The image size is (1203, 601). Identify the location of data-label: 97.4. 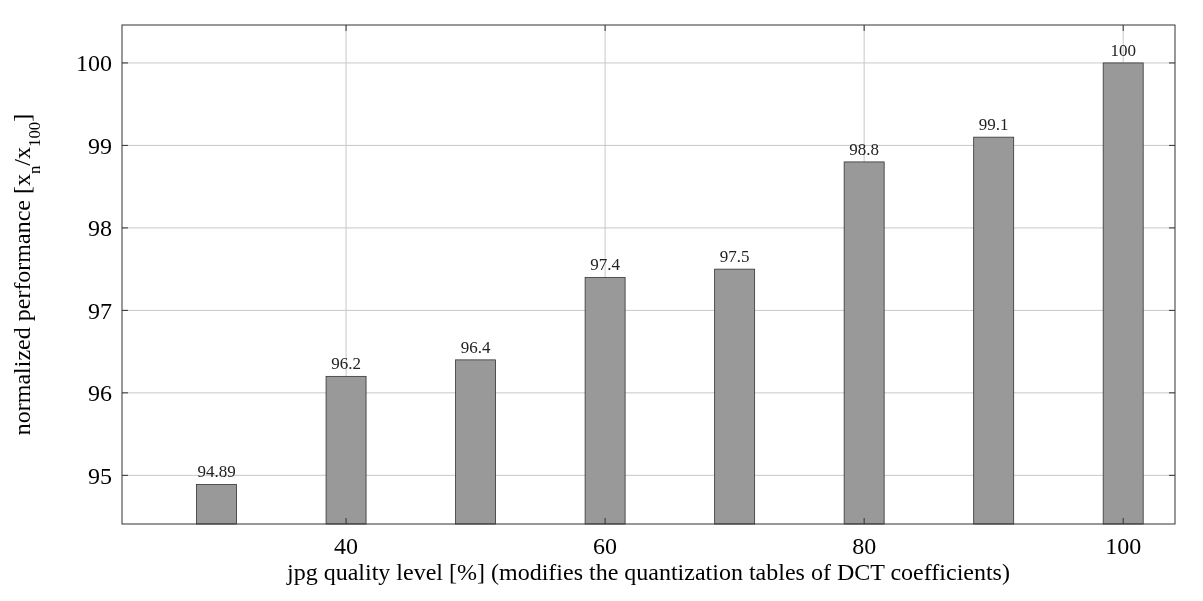
(605, 265).